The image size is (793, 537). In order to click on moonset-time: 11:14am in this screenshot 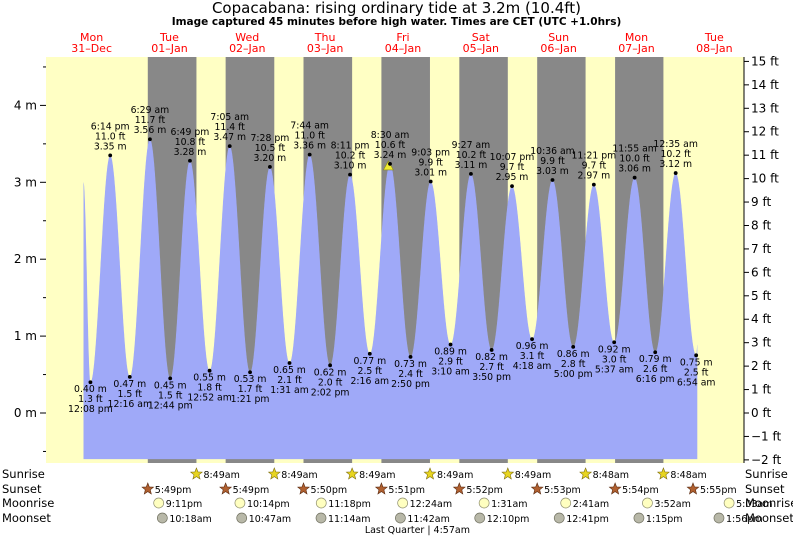, I will do `click(349, 519)`.